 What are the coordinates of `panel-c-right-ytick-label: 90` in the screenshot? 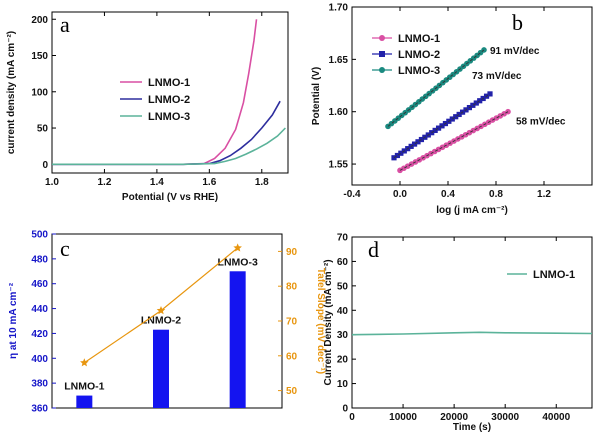 It's located at (292, 252).